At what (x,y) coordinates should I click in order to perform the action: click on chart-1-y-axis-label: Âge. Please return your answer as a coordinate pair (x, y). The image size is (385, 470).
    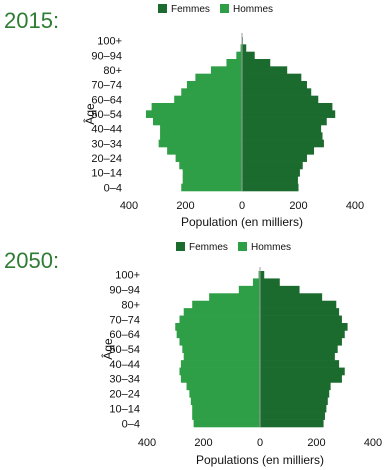
    Looking at the image, I should click on (107, 349).